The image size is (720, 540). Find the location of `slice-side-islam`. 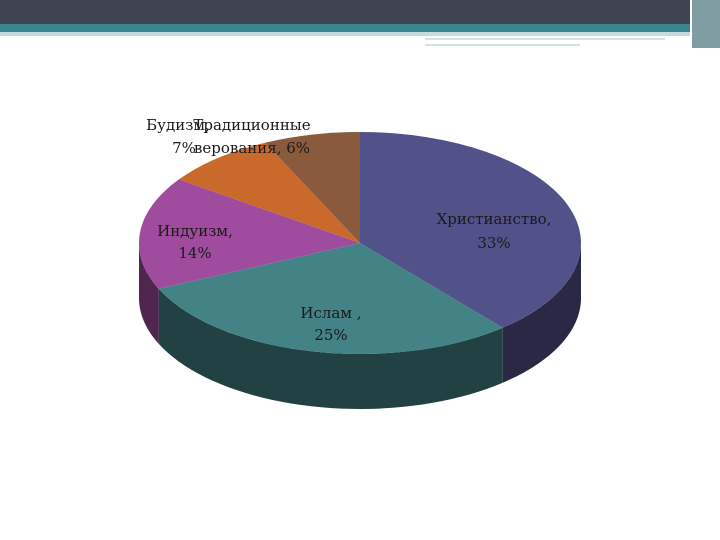

slice-side-islam is located at coordinates (330, 348).